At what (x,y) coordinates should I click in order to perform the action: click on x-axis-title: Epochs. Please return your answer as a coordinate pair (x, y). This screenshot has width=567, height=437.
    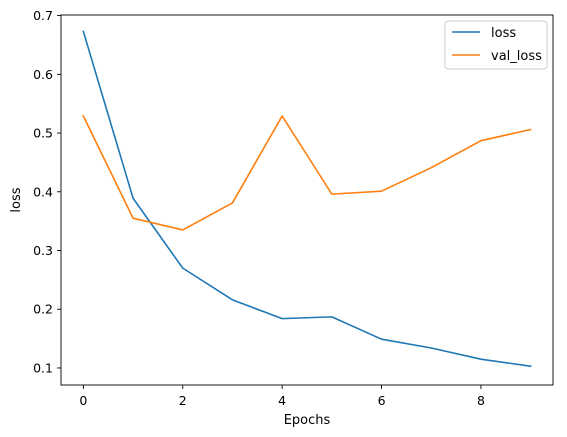
    Looking at the image, I should click on (307, 420).